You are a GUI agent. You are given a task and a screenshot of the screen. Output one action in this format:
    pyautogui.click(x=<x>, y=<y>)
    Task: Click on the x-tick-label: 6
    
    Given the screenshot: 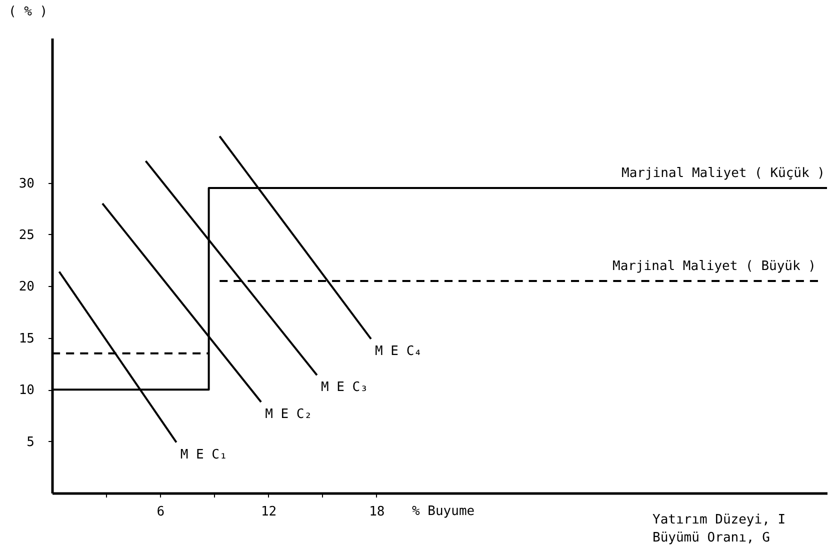 What is the action you would take?
    pyautogui.click(x=160, y=512)
    